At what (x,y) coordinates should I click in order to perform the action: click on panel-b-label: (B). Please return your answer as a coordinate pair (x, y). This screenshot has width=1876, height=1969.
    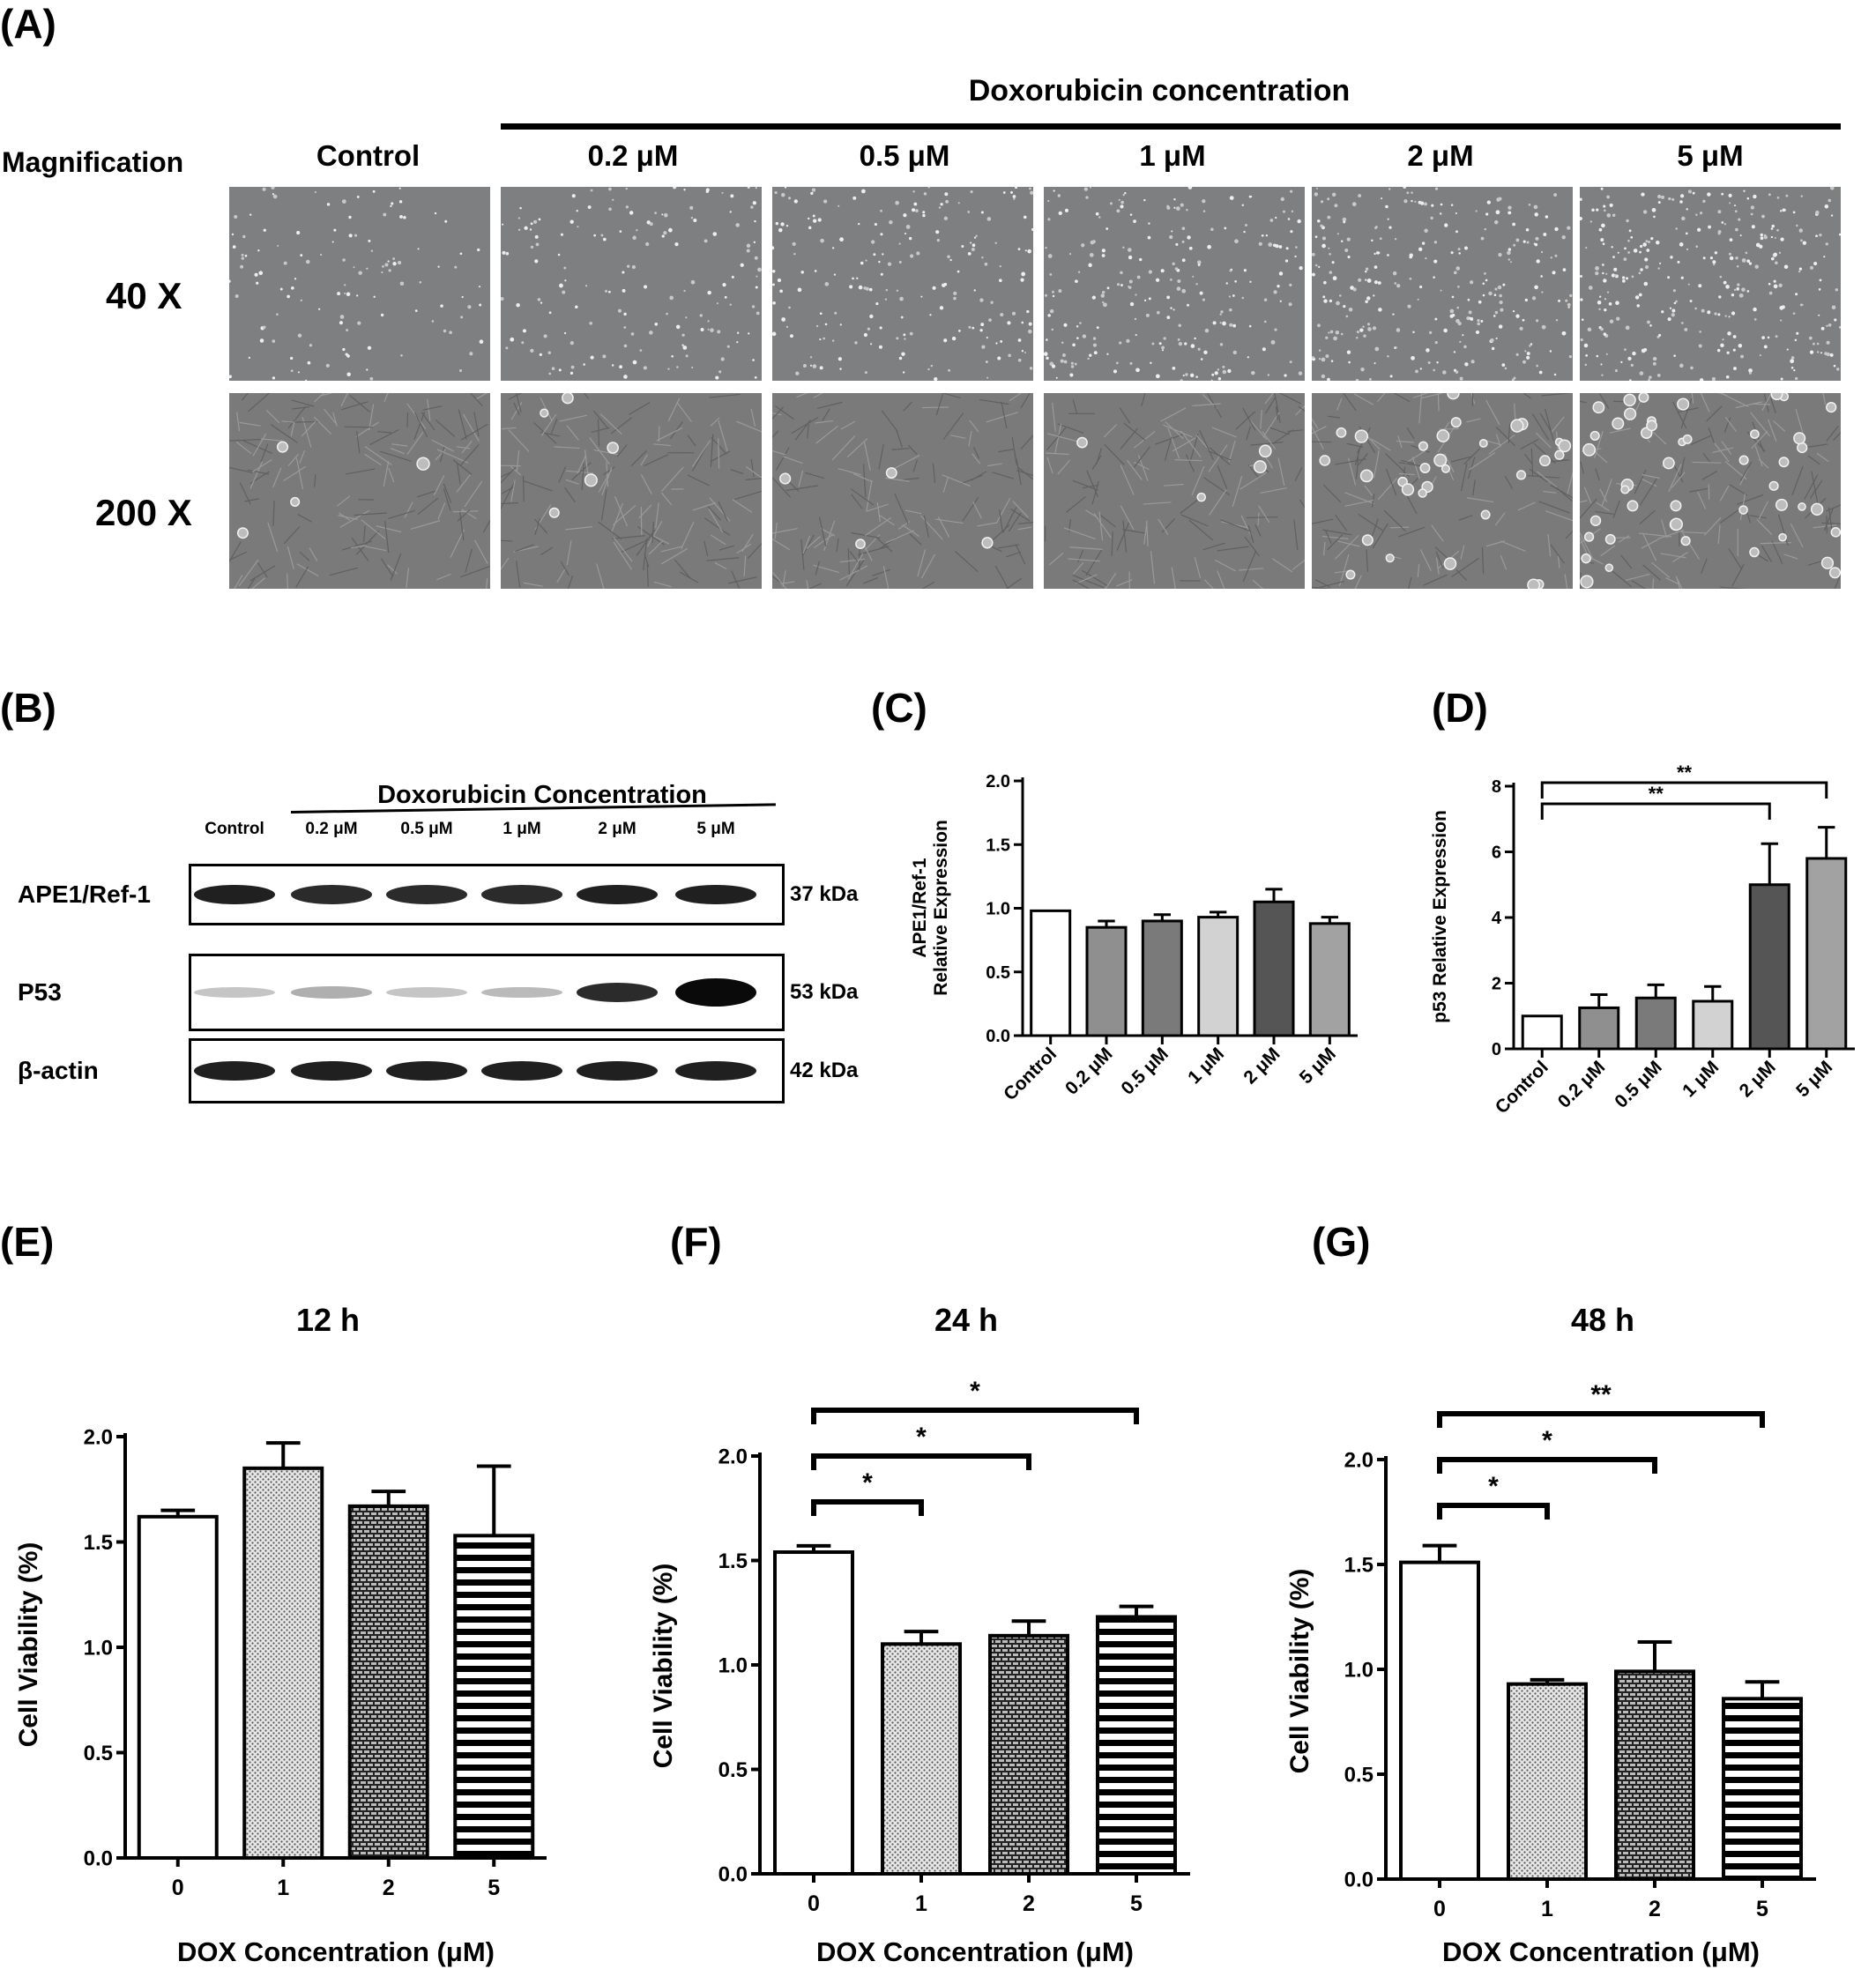
    Looking at the image, I should click on (28, 708).